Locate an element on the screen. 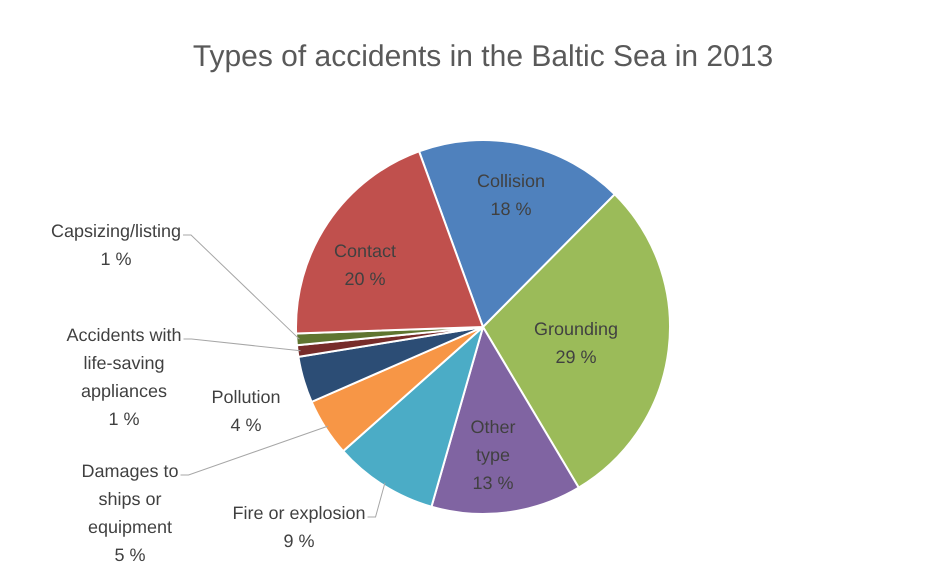  slice-label: Accidents with life-saving appliances is located at coordinates (124, 363).